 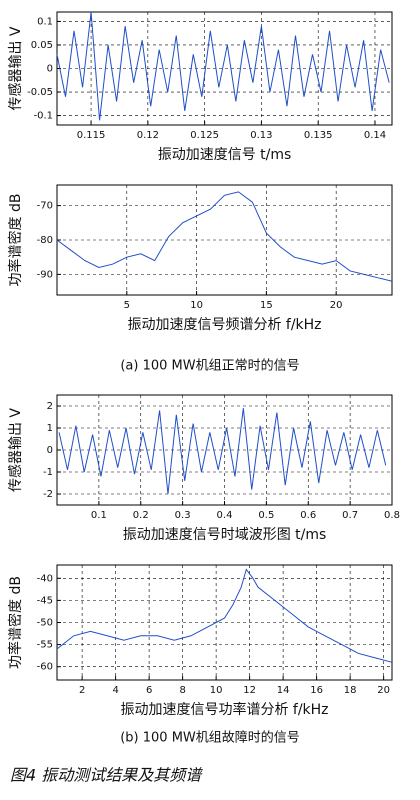 What do you see at coordinates (45, 600) in the screenshot?
I see `y-tick-label: -45` at bounding box center [45, 600].